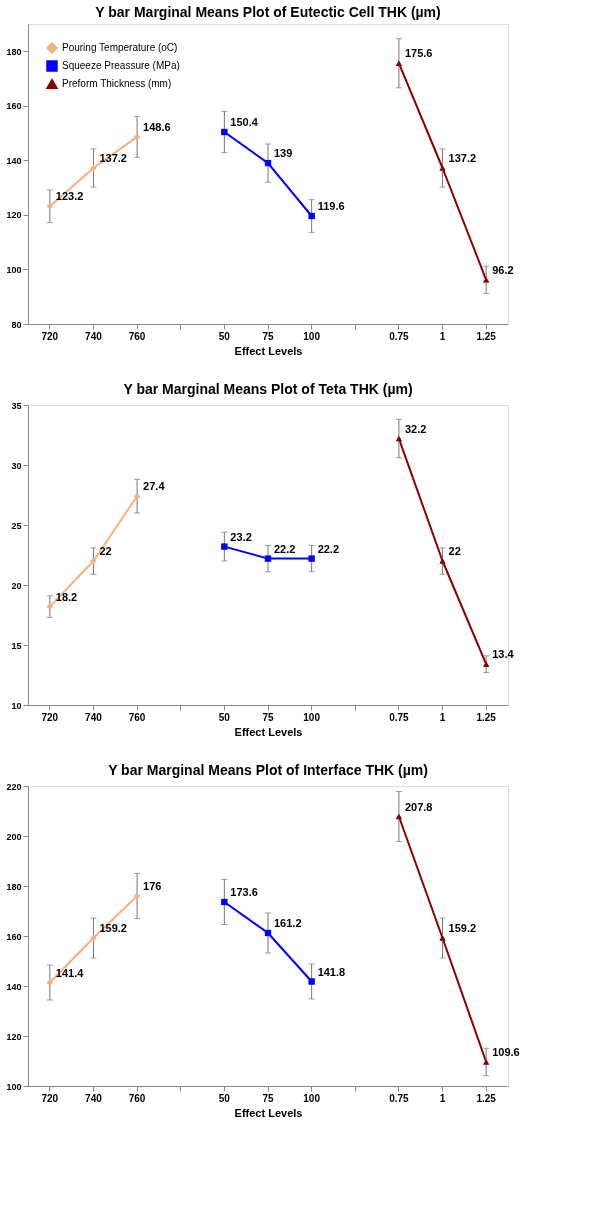  I want to click on data-label: 141.8, so click(331, 971).